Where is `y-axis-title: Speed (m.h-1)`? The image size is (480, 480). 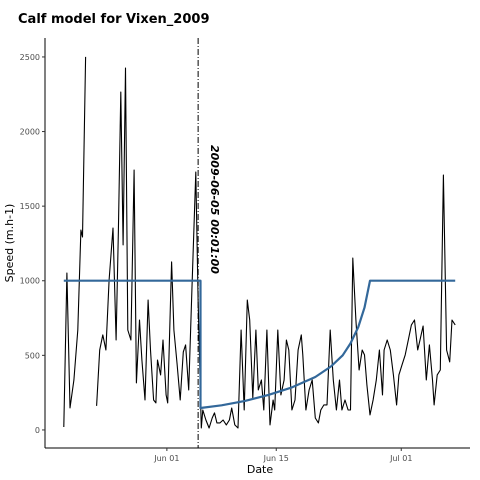
y-axis-title: Speed (m.h-1) is located at coordinates (9, 243).